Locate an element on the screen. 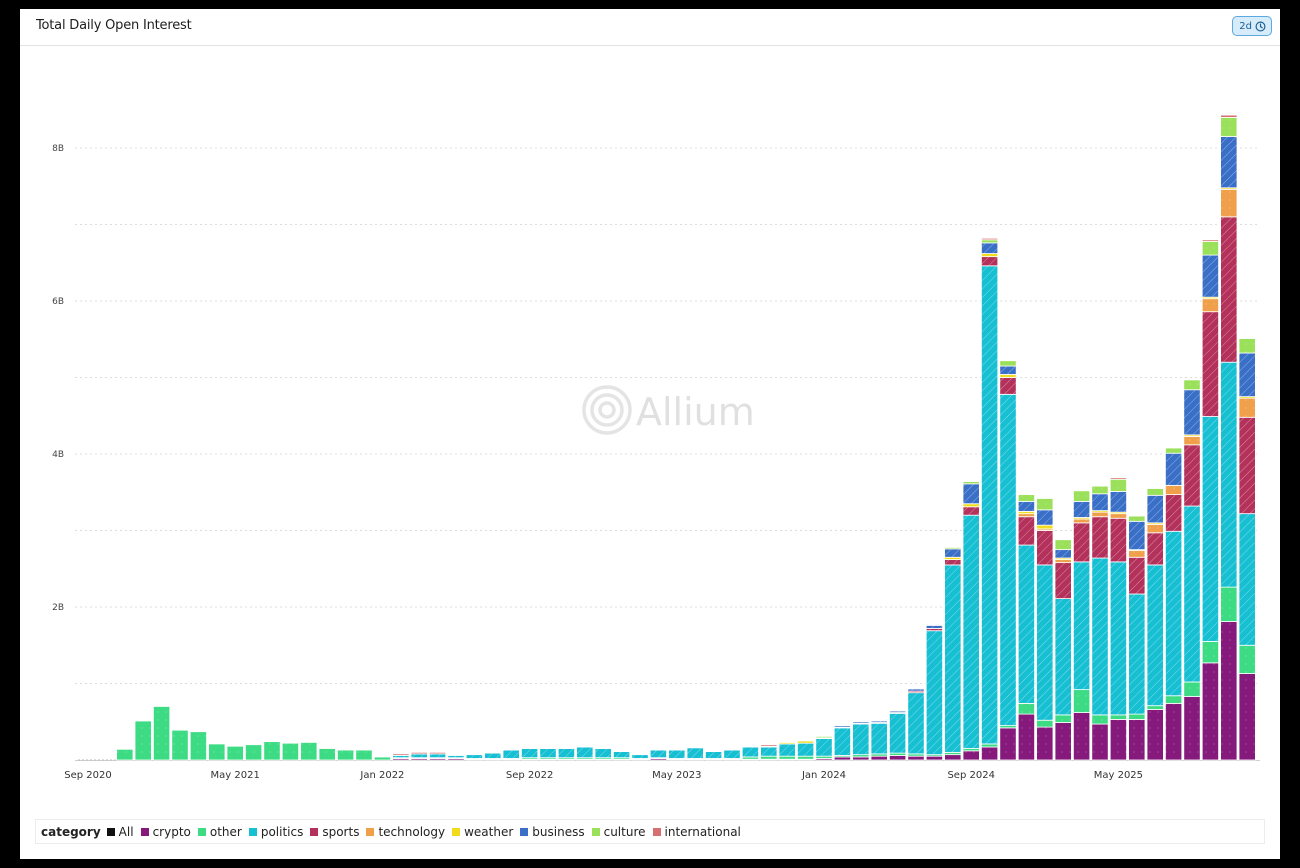  bar-nov-2025 is located at coordinates (1229, 437).